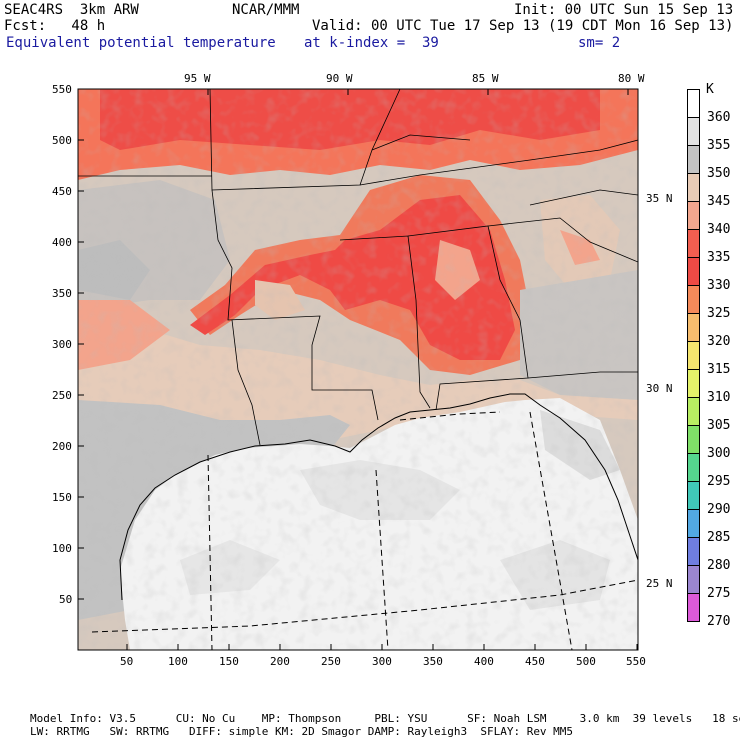  Describe the element at coordinates (719, 173) in the screenshot. I see `colorbar-level-label: 350` at that location.